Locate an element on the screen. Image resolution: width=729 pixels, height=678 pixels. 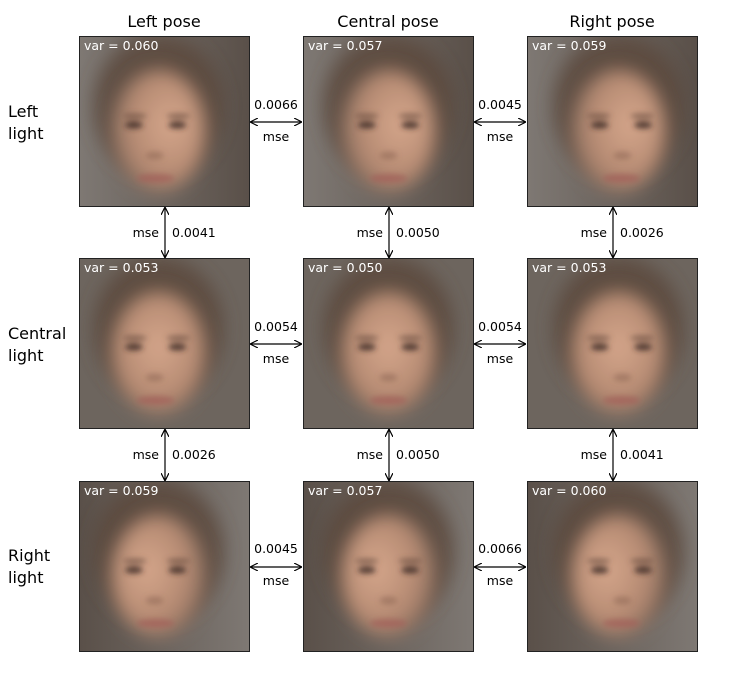
row-title-left-light: Left light is located at coordinates (43, 123).